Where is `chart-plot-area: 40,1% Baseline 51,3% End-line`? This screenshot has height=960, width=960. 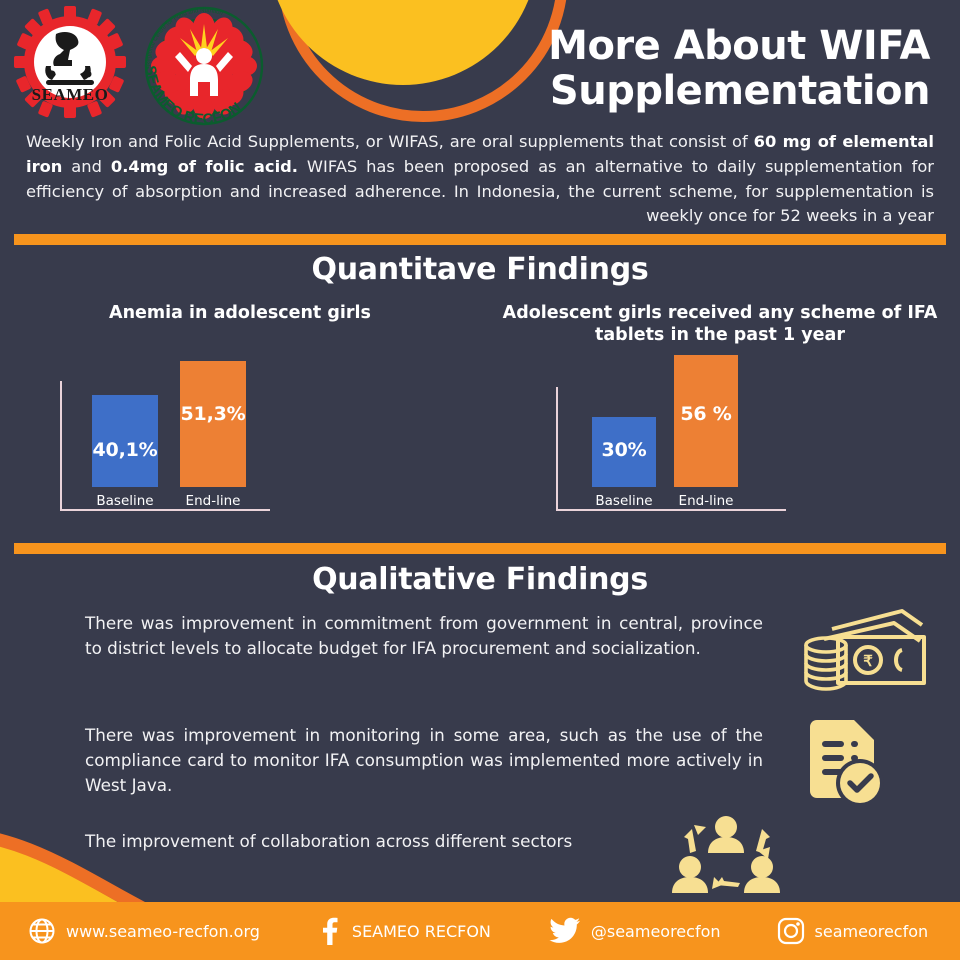
chart-plot-area: 40,1% Baseline 51,3% End-line is located at coordinates (240, 436).